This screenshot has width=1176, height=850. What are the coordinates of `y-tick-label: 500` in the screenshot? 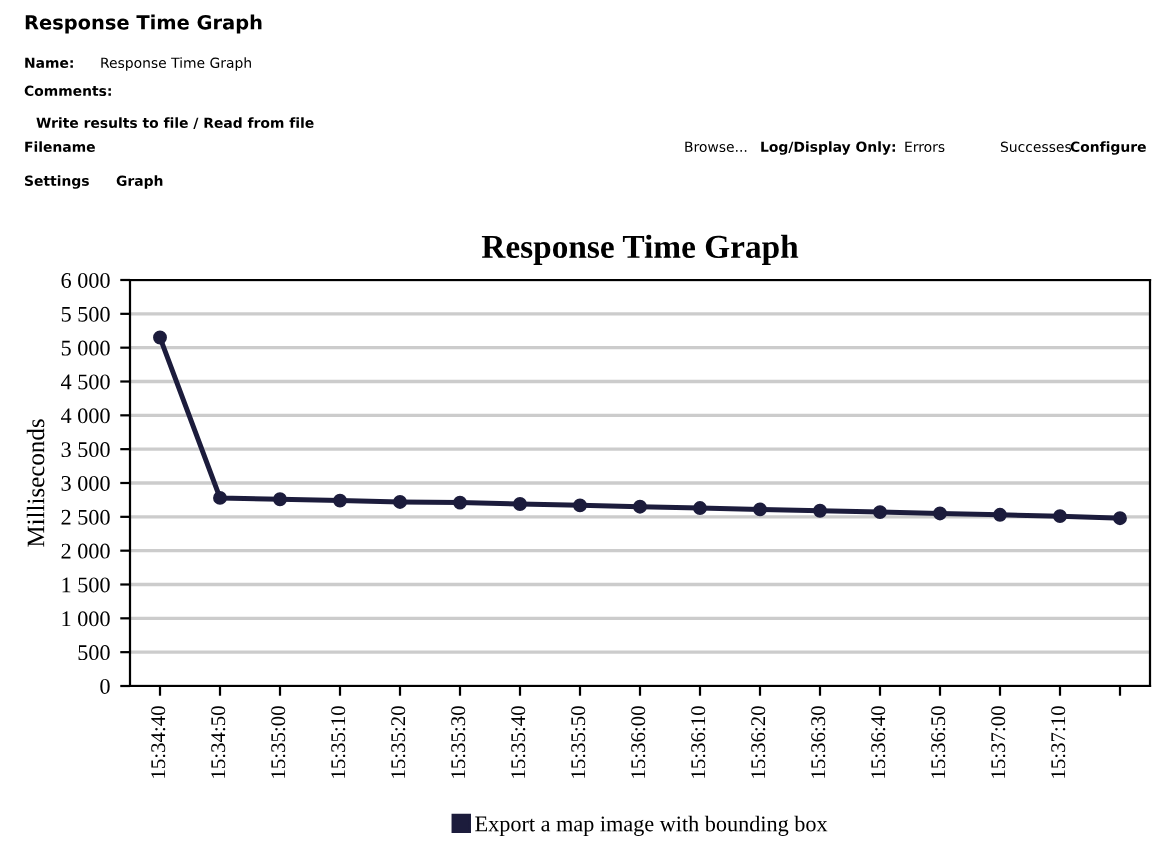 It's located at (94, 653).